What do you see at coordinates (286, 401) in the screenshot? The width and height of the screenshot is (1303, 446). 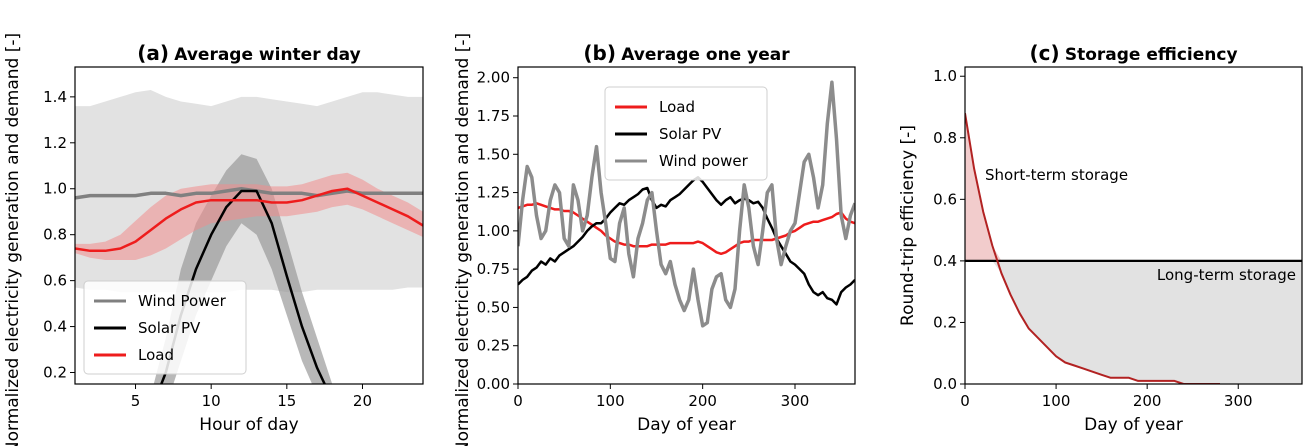 I see `x-tick-label: 15` at bounding box center [286, 401].